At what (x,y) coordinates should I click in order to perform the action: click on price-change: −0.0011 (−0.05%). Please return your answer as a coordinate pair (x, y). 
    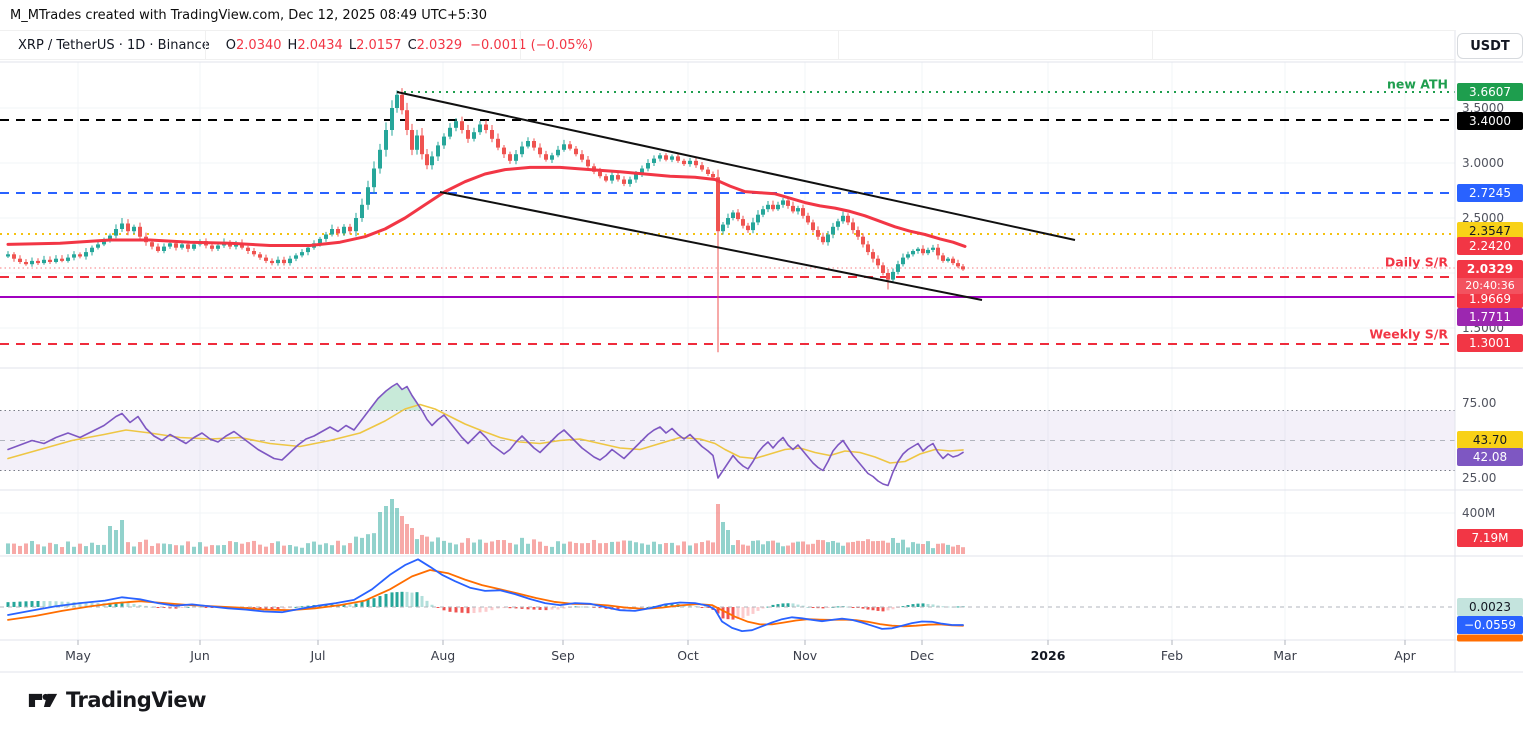
    Looking at the image, I should click on (531, 45).